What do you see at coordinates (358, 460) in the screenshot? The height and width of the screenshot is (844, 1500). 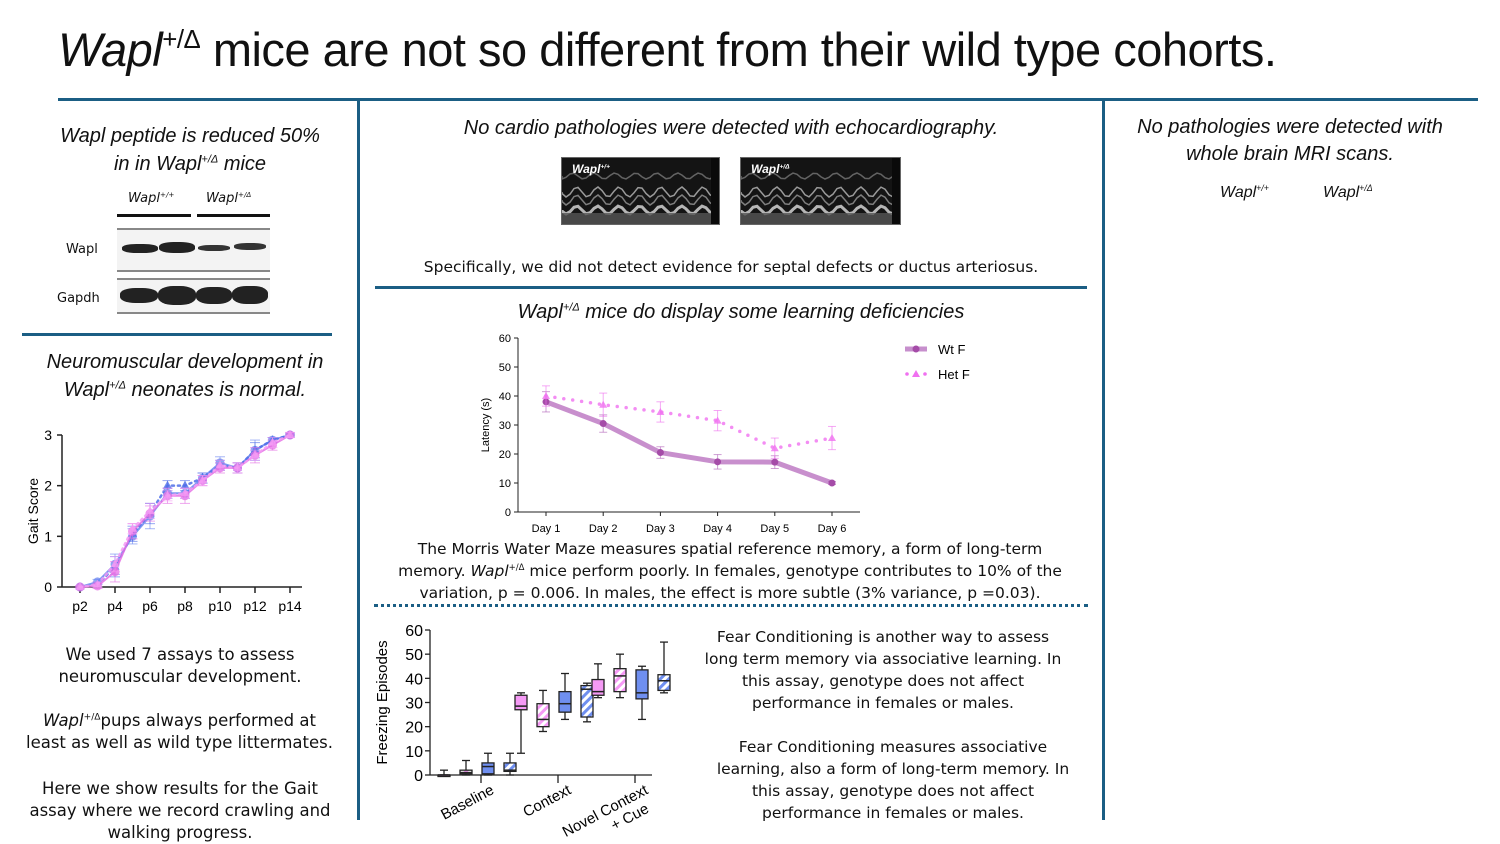 I see `column-divider-left` at bounding box center [358, 460].